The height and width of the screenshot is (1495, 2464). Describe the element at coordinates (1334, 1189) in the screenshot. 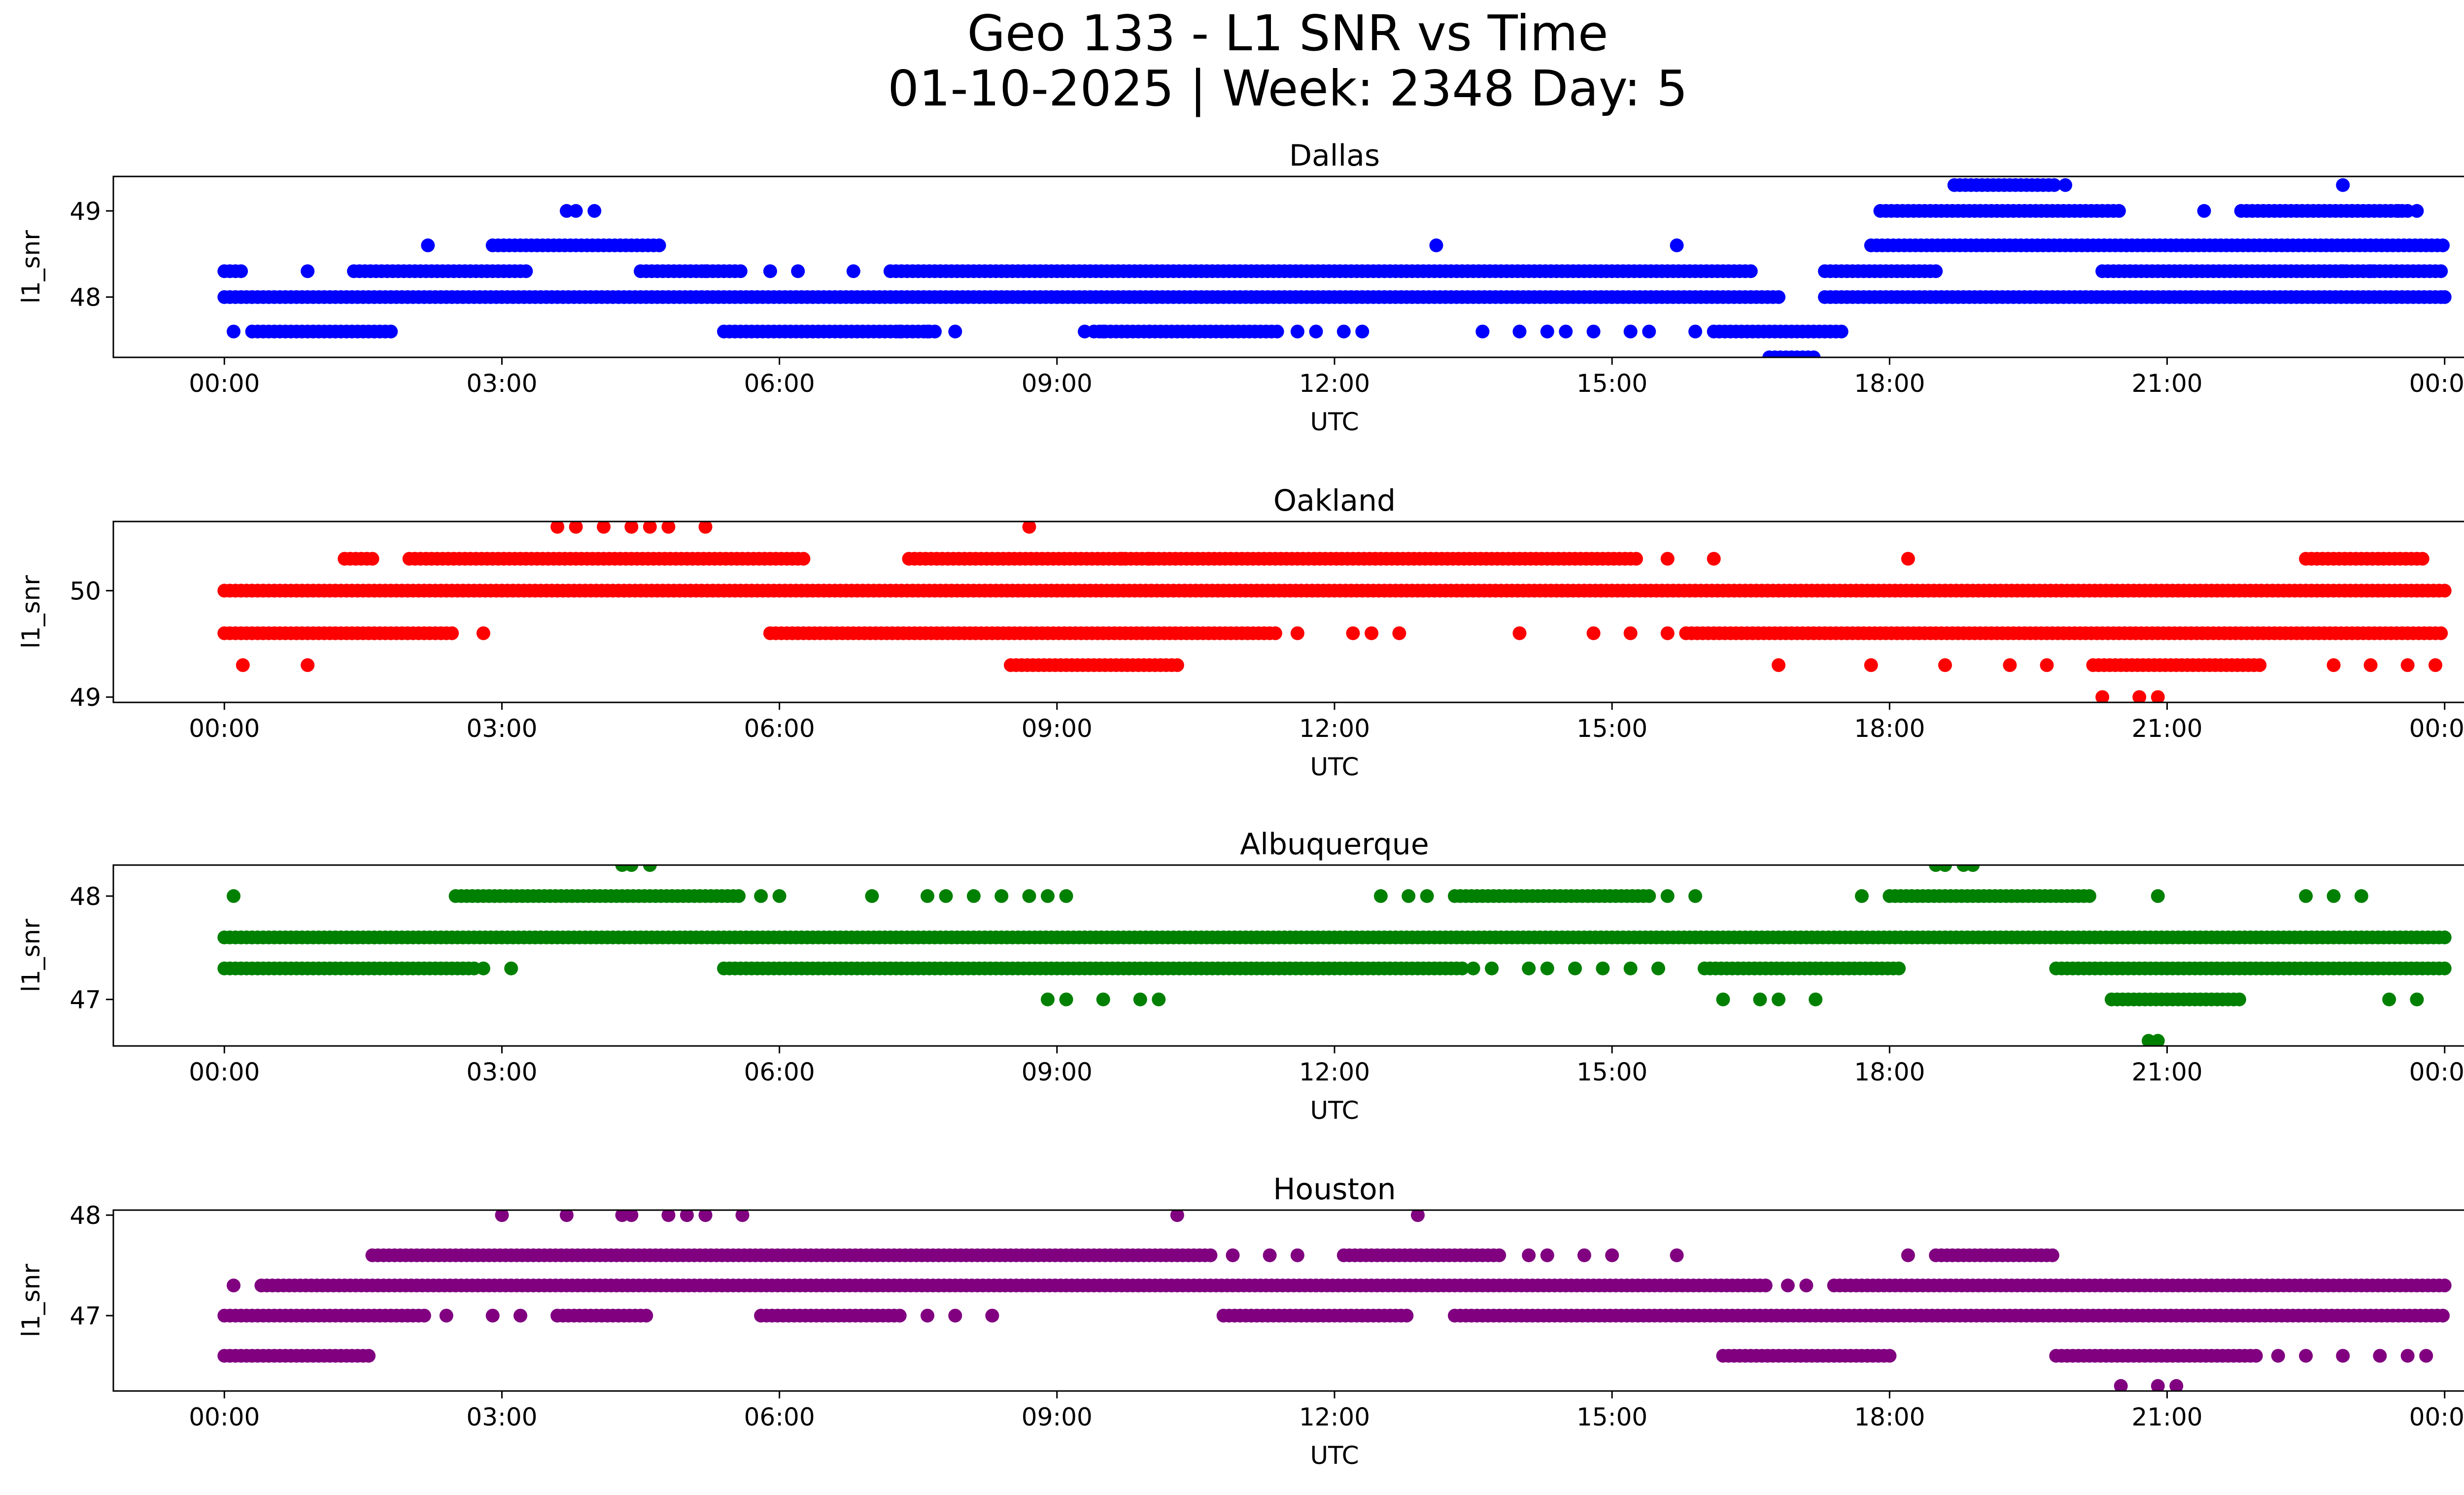

I see `subplot-title: Houston` at that location.